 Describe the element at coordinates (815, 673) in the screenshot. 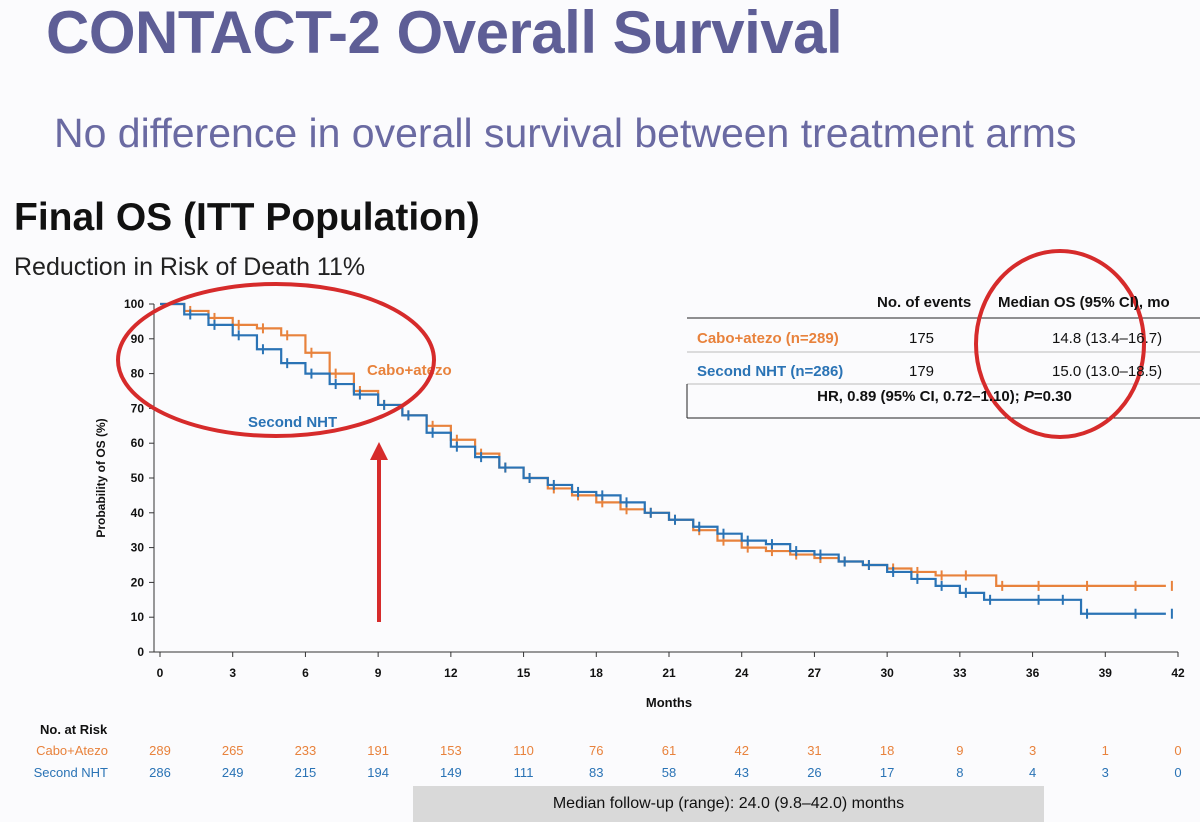

I see `x-tick-label: 27` at that location.